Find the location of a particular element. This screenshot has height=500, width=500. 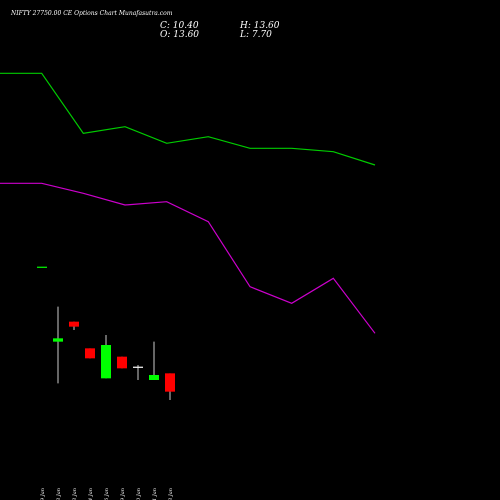

ohlc-close: C: 10.40 is located at coordinates (179, 26).